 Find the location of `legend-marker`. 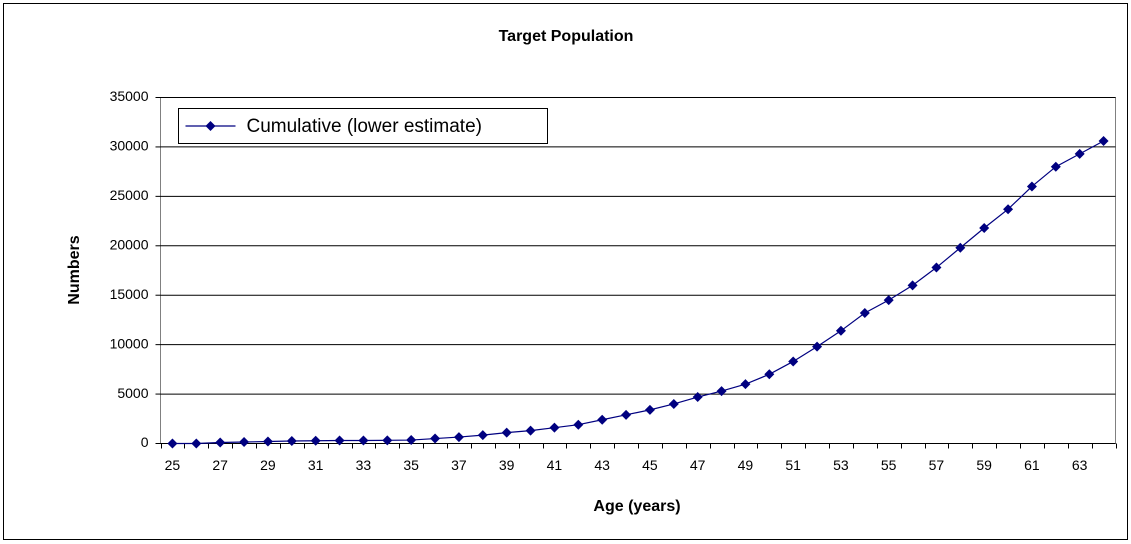

legend-marker is located at coordinates (210, 126).